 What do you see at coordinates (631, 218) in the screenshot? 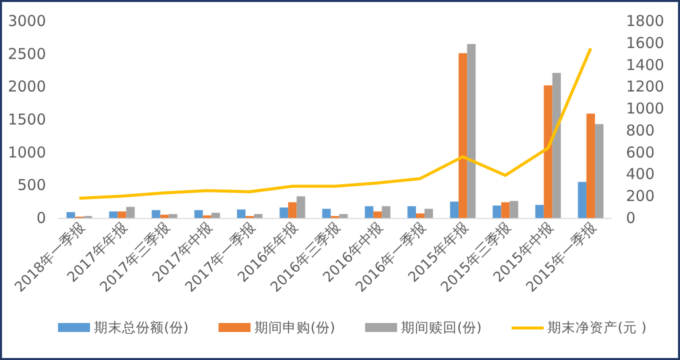
I see `y2-tick-label: 0` at bounding box center [631, 218].